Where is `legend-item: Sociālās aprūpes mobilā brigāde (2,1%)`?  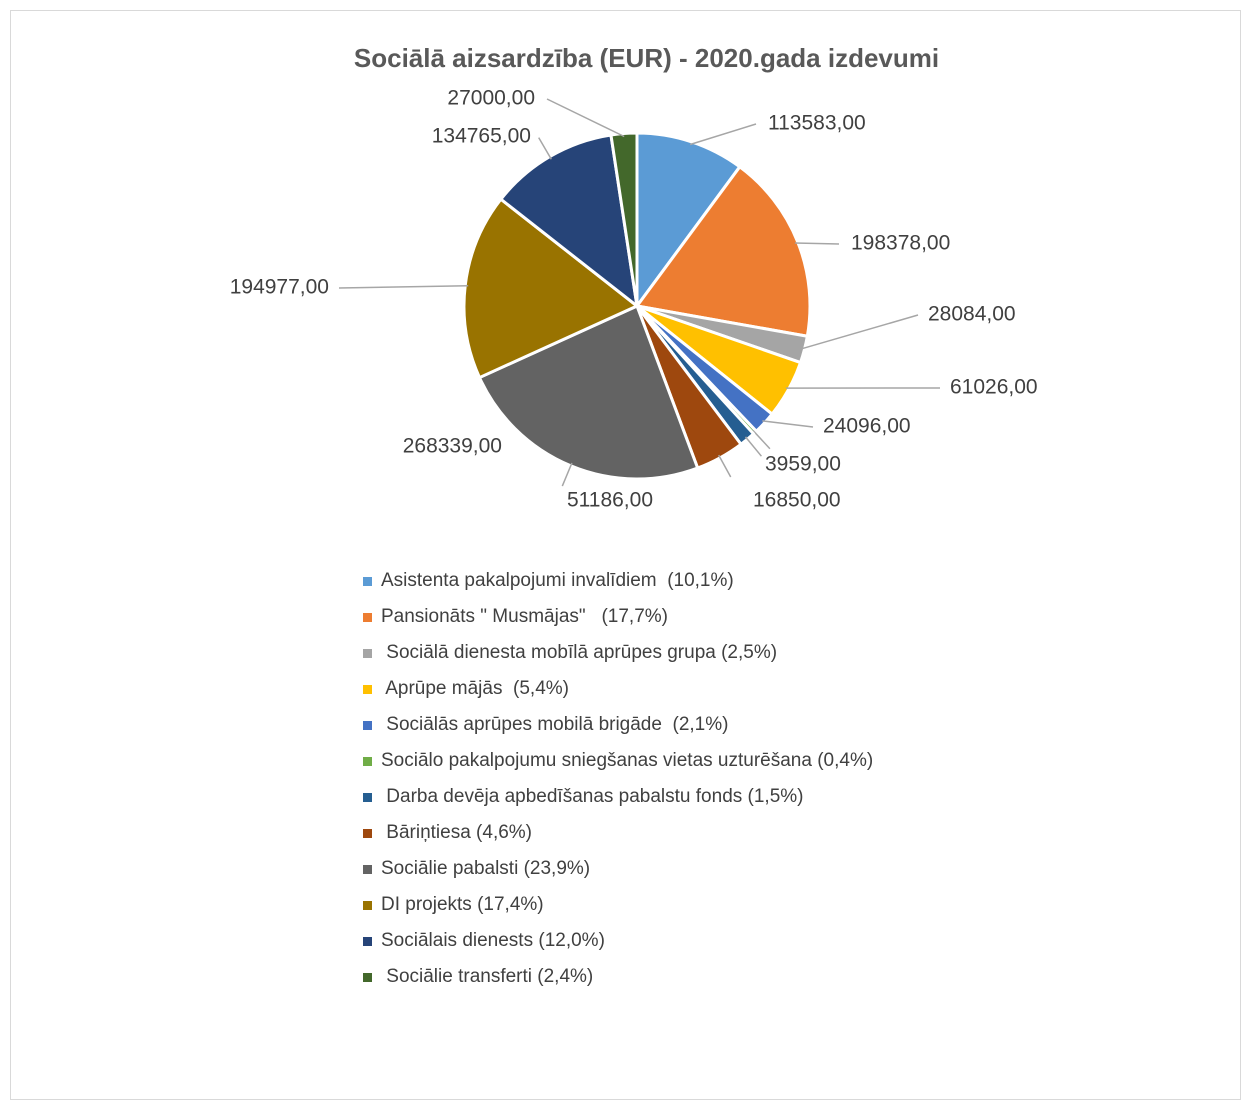
legend-item: Sociālās aprūpes mobilā brigāde (2,1%) is located at coordinates (618, 725).